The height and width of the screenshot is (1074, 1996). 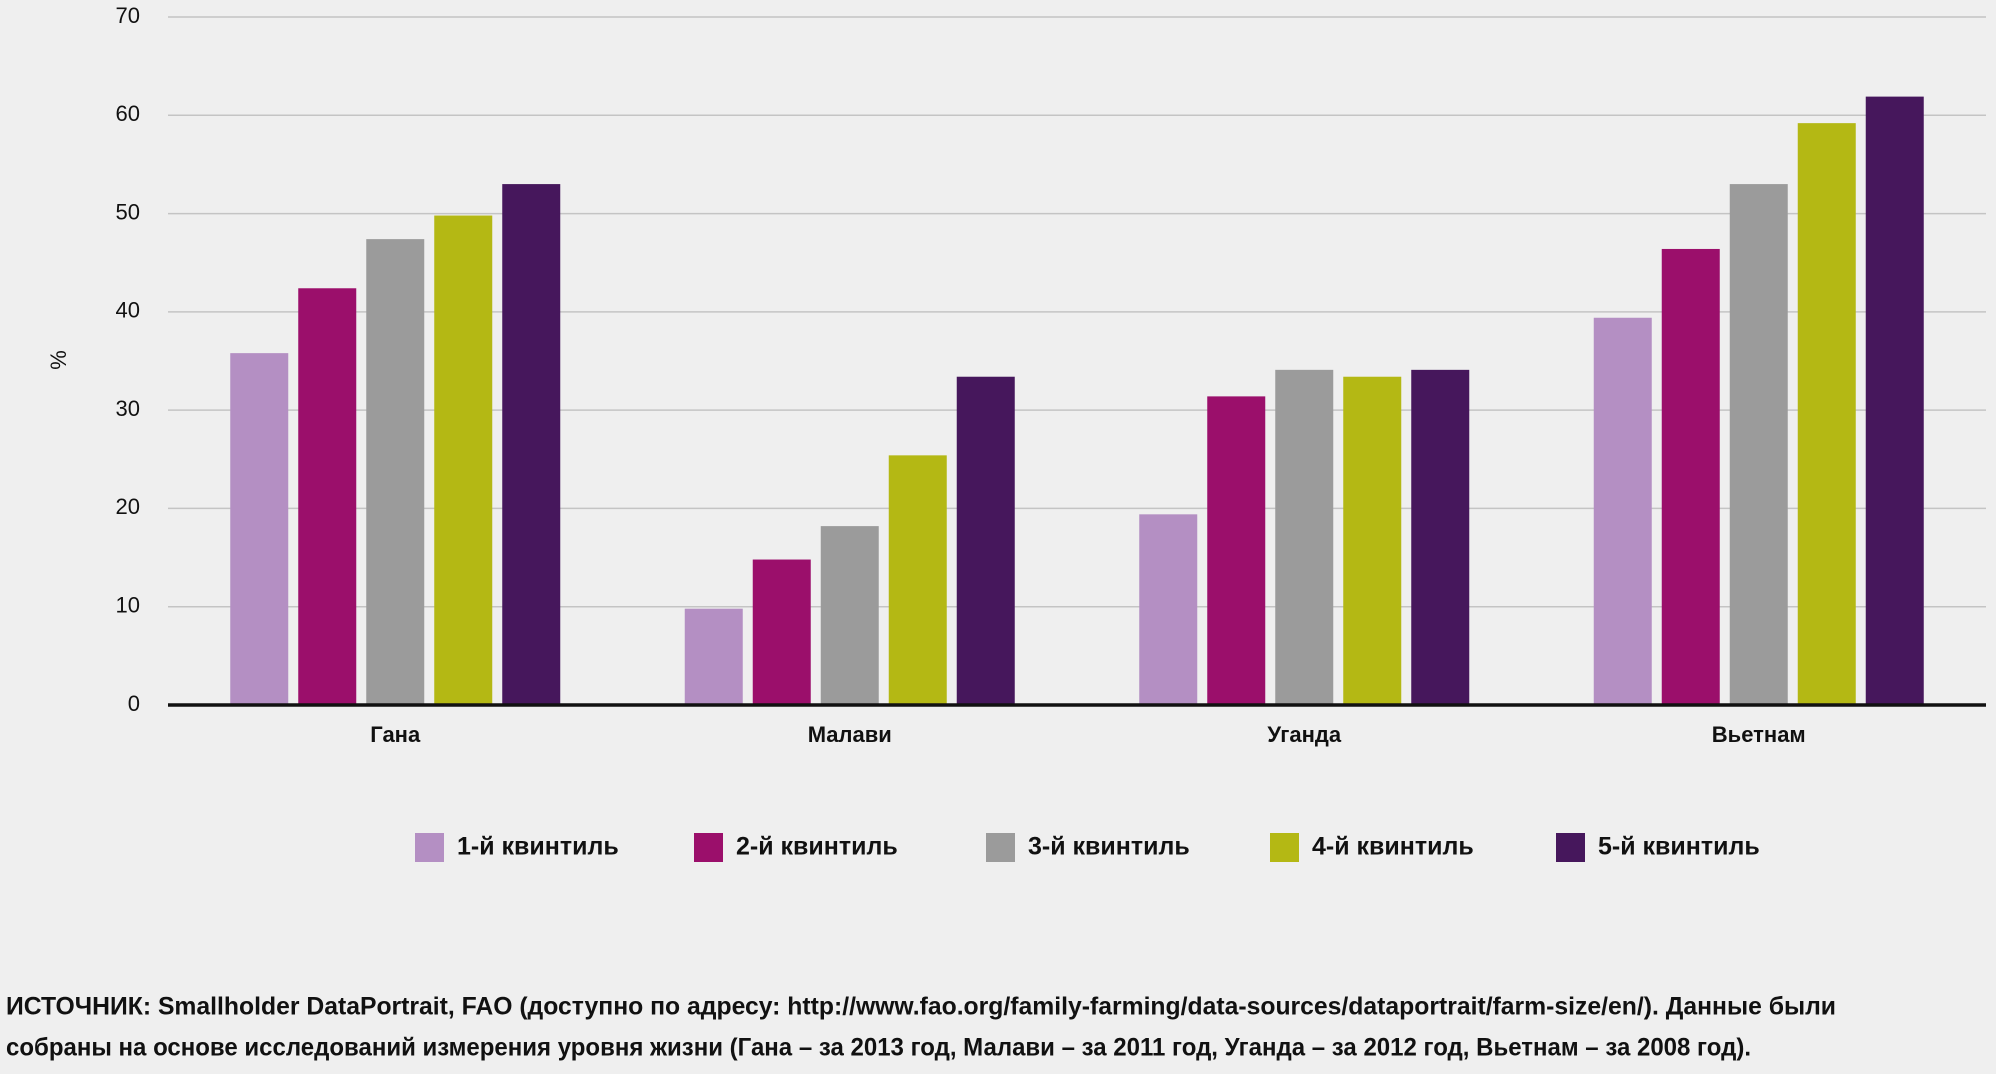 What do you see at coordinates (128, 15) in the screenshot?
I see `y-tick-label: 70` at bounding box center [128, 15].